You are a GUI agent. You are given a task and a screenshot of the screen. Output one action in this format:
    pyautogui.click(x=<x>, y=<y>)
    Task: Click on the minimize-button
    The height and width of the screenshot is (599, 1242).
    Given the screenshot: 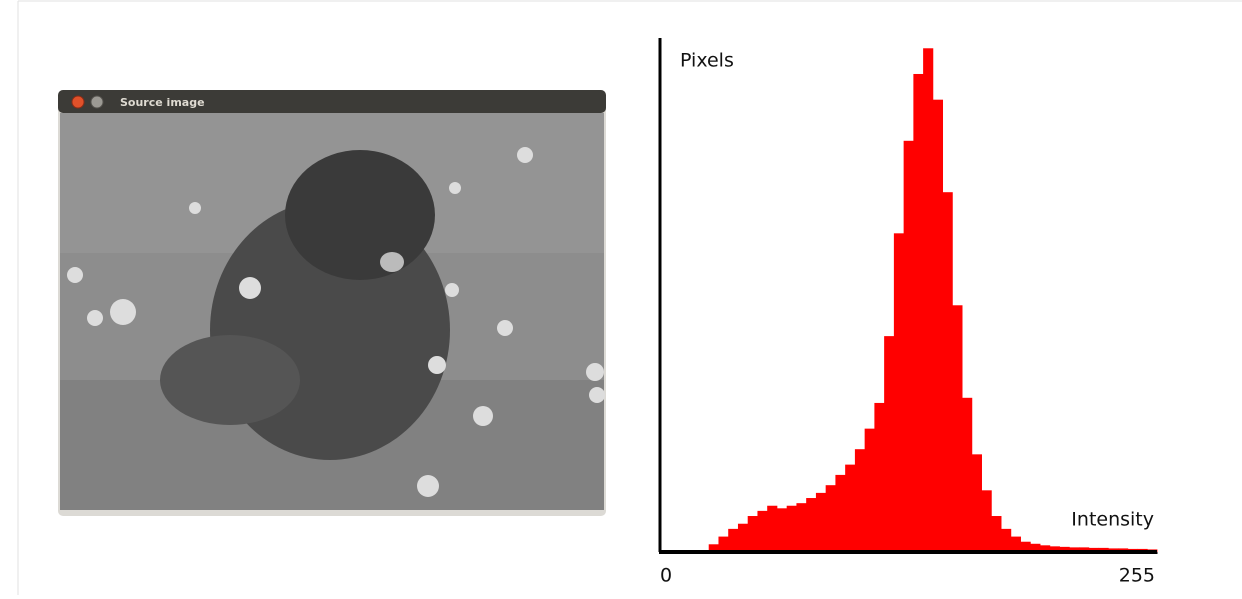 What is the action you would take?
    pyautogui.click(x=97, y=102)
    